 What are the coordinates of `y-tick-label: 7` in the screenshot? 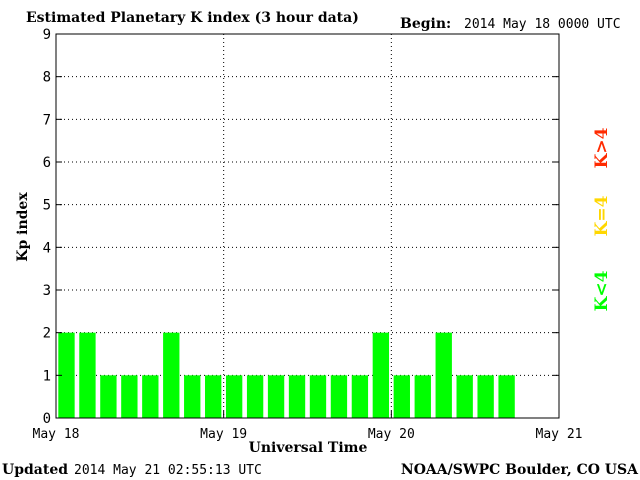 It's located at (47, 120).